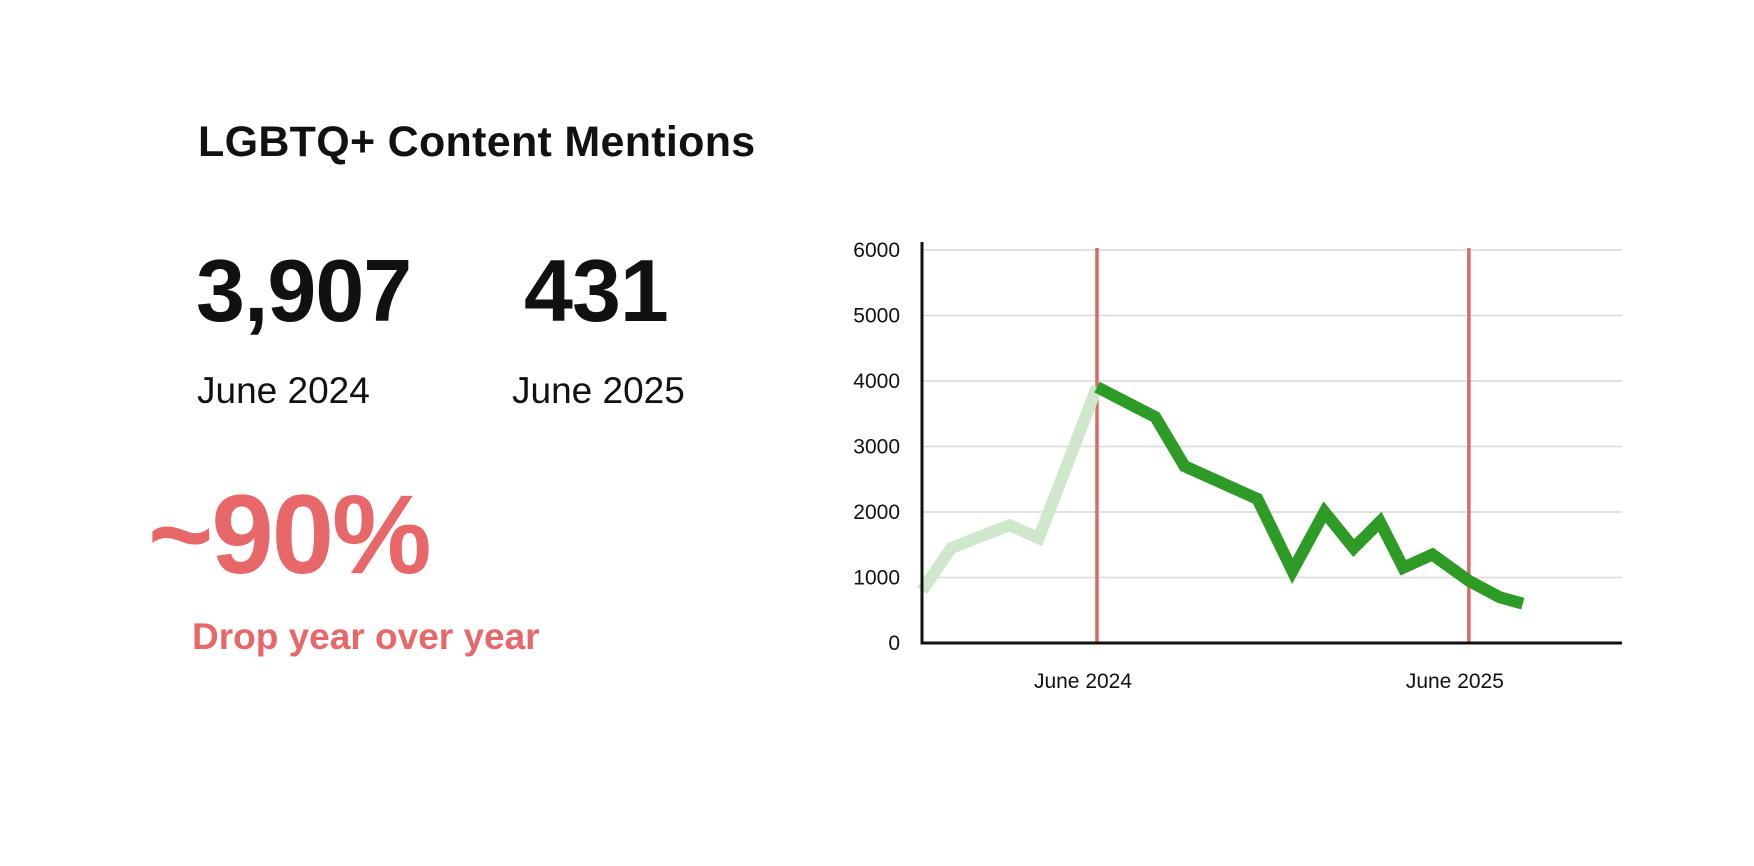 The image size is (1754, 866). I want to click on y-tick-label: 1000, so click(876, 578).